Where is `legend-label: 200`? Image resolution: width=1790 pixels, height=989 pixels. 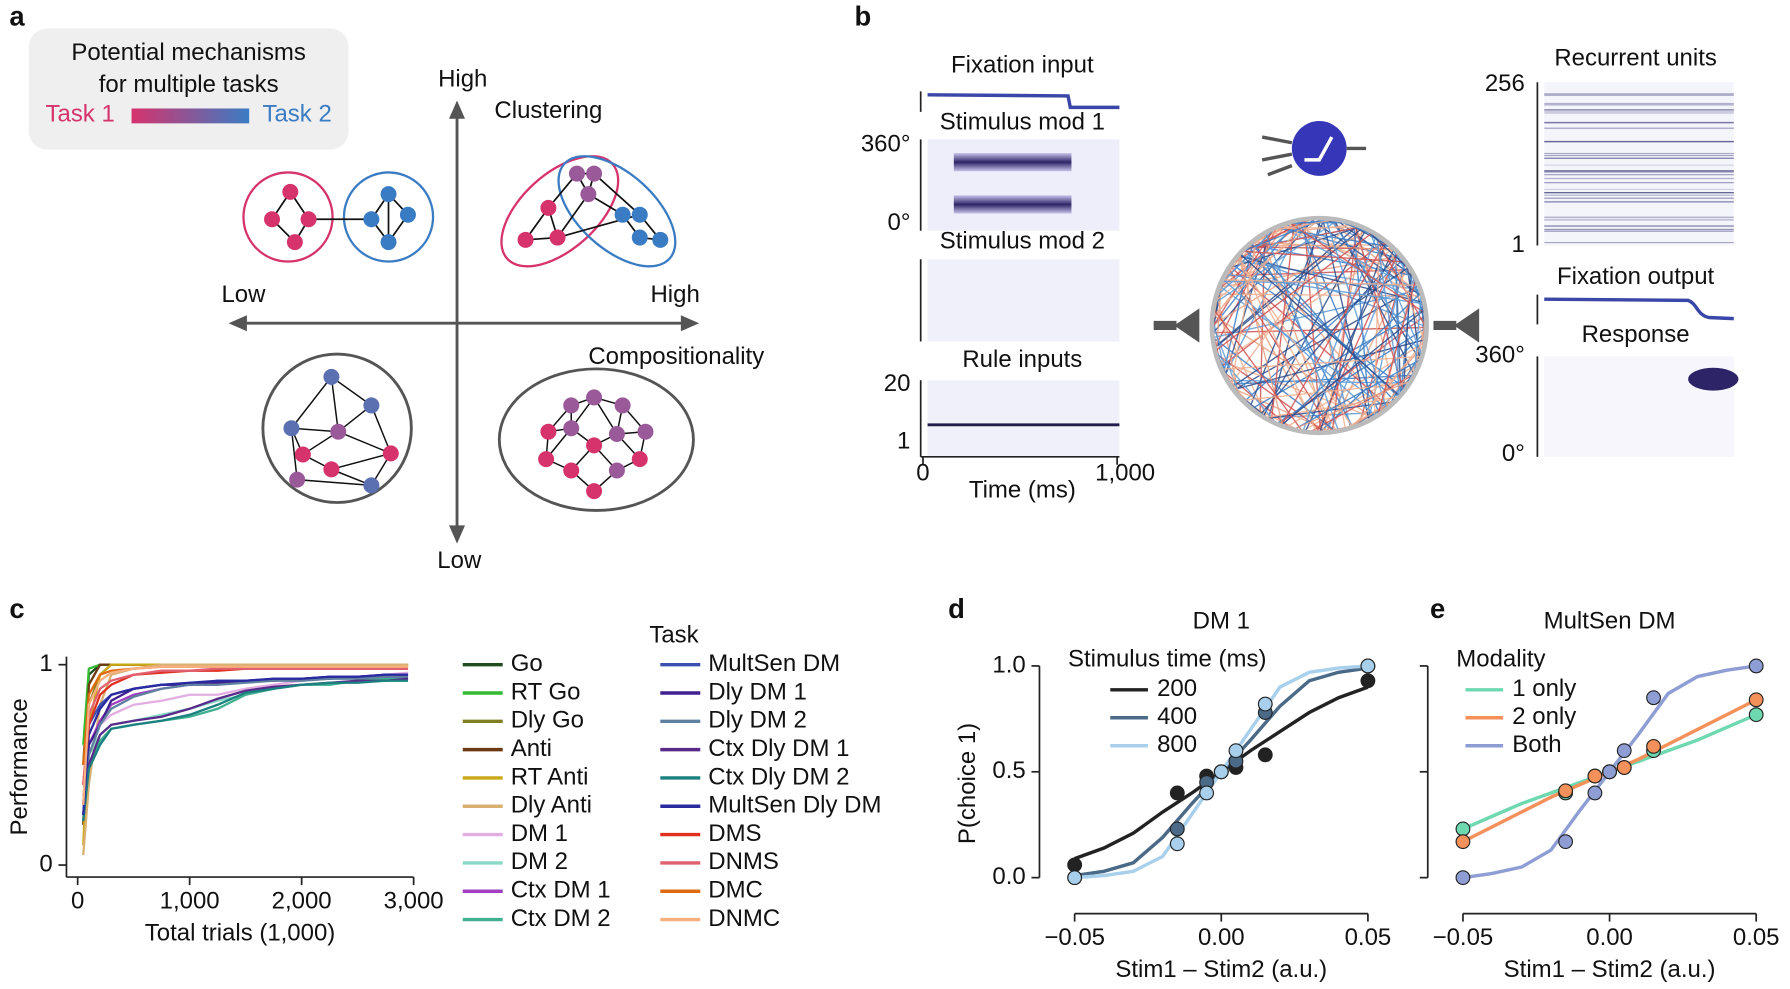
legend-label: 200 is located at coordinates (1177, 688).